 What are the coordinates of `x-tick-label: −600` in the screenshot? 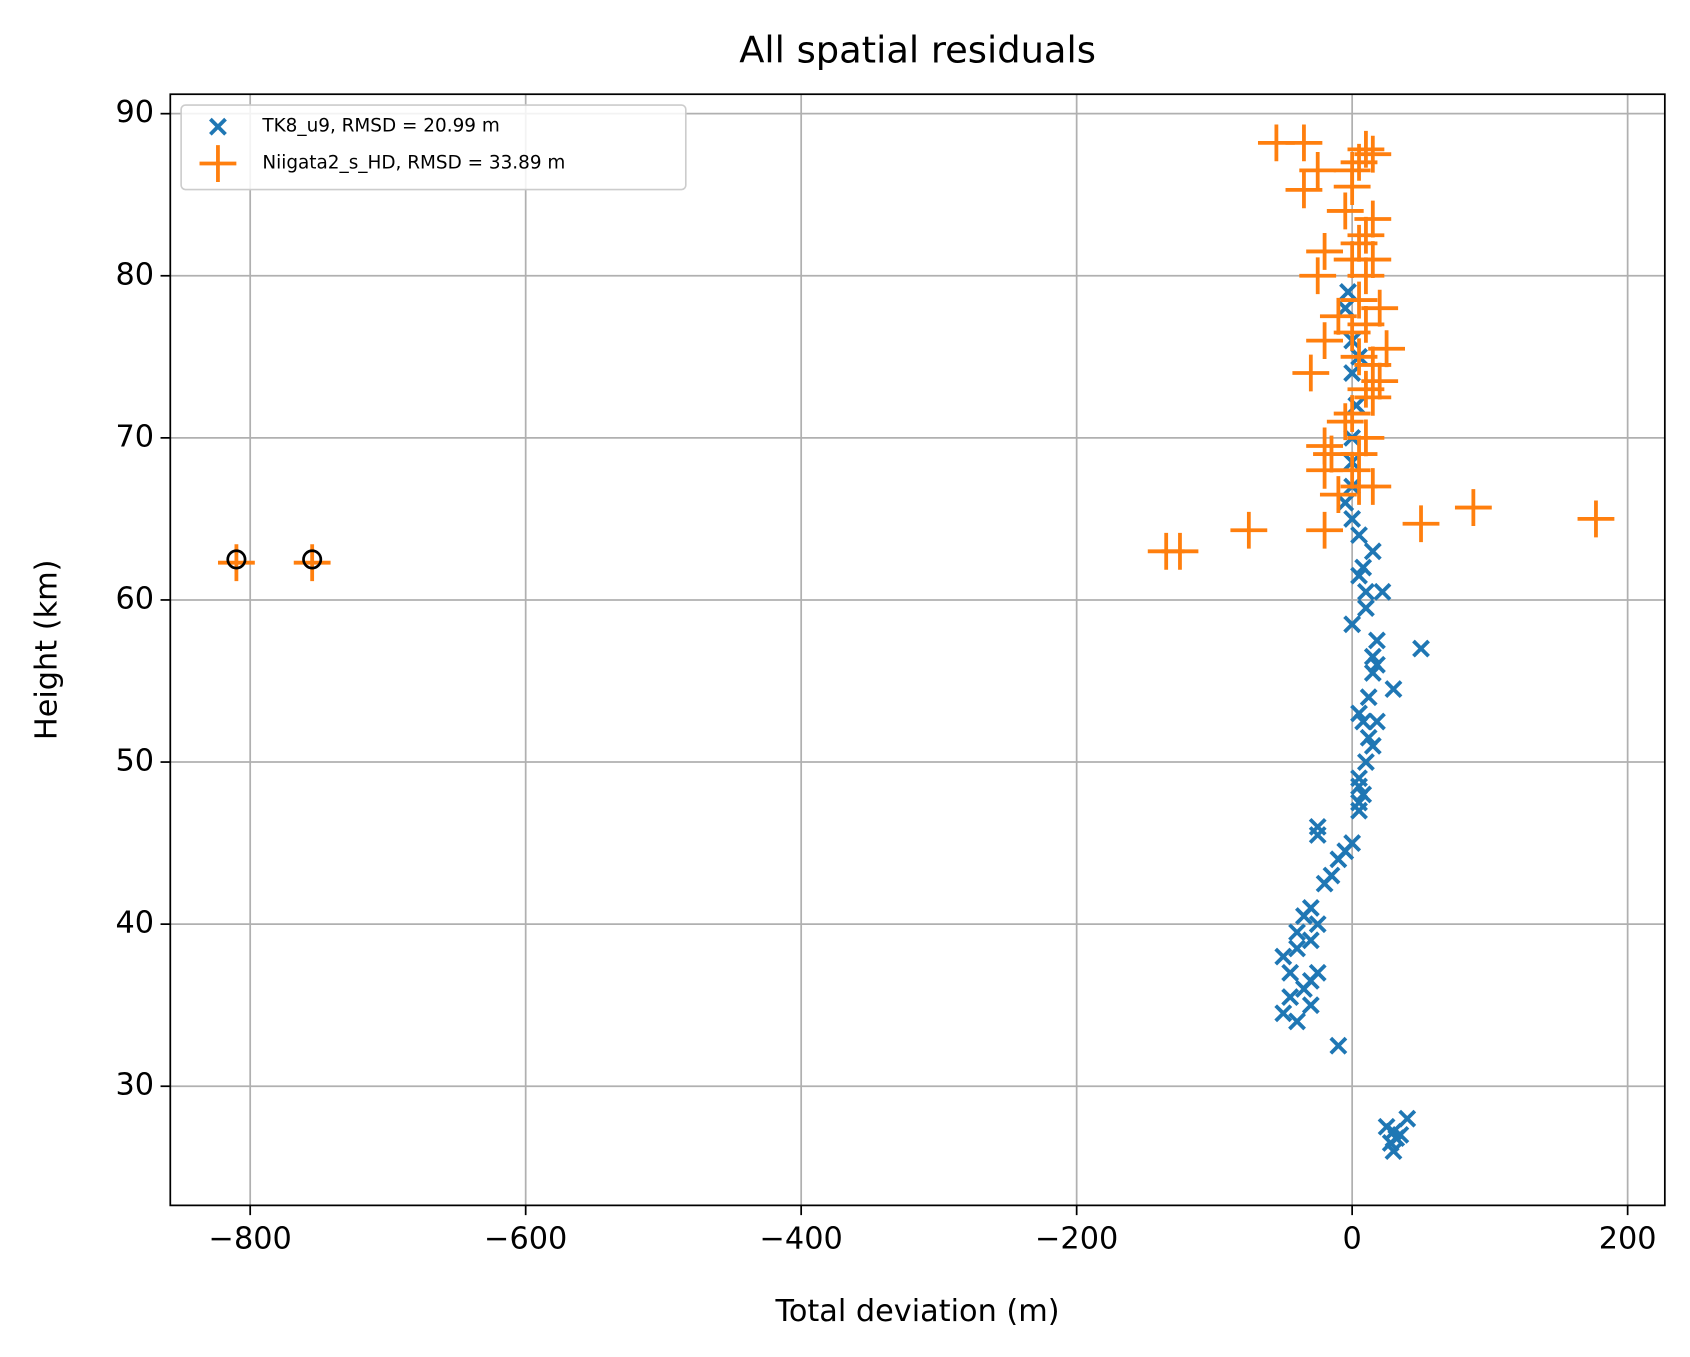 It's located at (525, 1239).